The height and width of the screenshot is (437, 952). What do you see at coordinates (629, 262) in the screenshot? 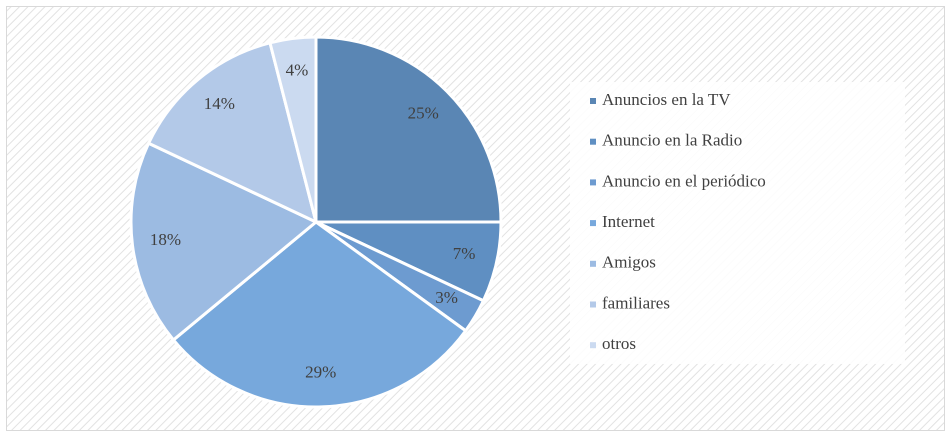
I see `legend-label: Amigos` at bounding box center [629, 262].